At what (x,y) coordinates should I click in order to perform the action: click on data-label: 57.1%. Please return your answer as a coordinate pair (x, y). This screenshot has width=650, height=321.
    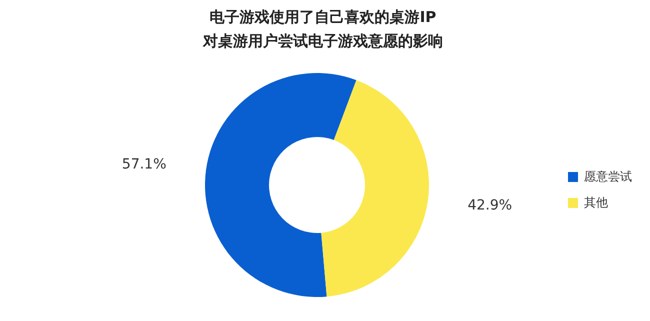
    Looking at the image, I should click on (144, 164).